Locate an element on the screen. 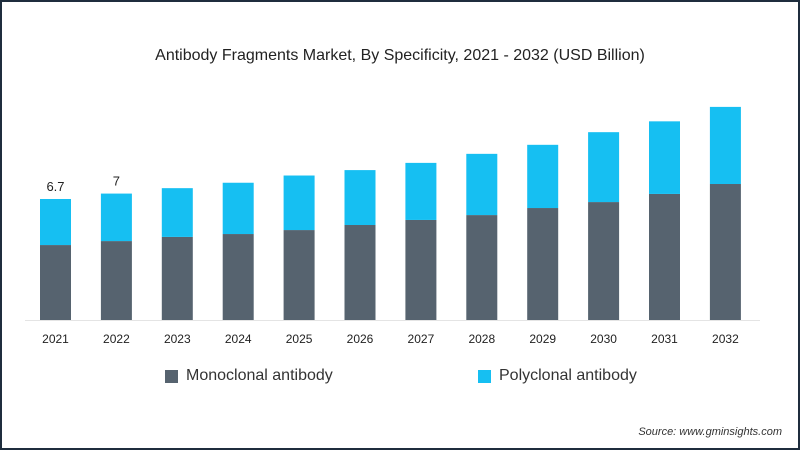  bar-monoclonal-2028 is located at coordinates (482, 267).